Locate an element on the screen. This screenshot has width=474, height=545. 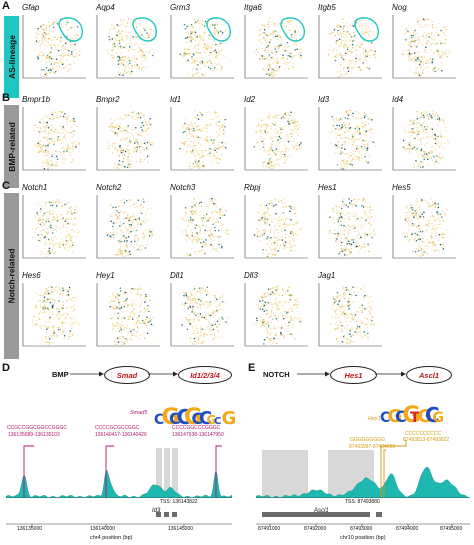
panel-letter-a: A is located at coordinates (6, 6).